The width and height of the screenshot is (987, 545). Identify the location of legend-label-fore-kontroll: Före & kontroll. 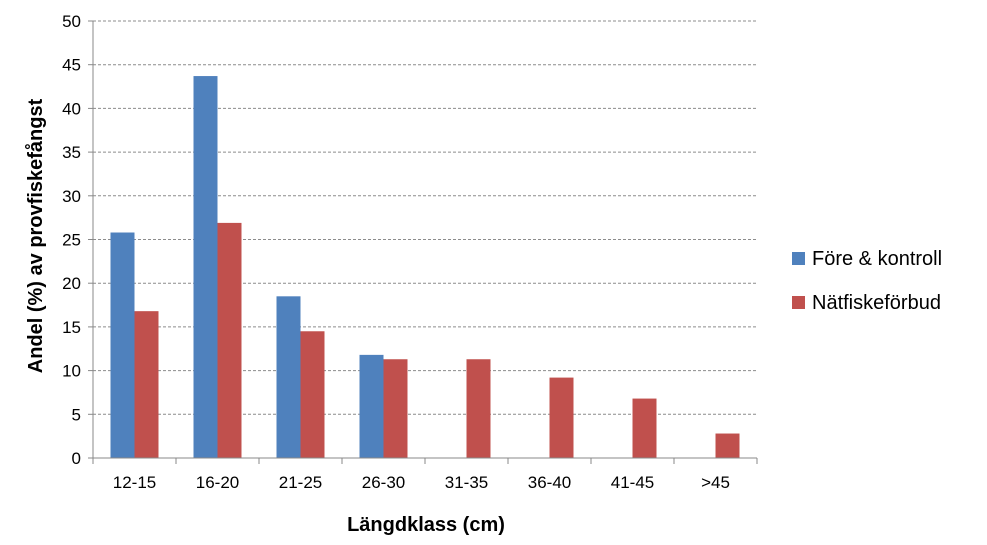
(877, 259).